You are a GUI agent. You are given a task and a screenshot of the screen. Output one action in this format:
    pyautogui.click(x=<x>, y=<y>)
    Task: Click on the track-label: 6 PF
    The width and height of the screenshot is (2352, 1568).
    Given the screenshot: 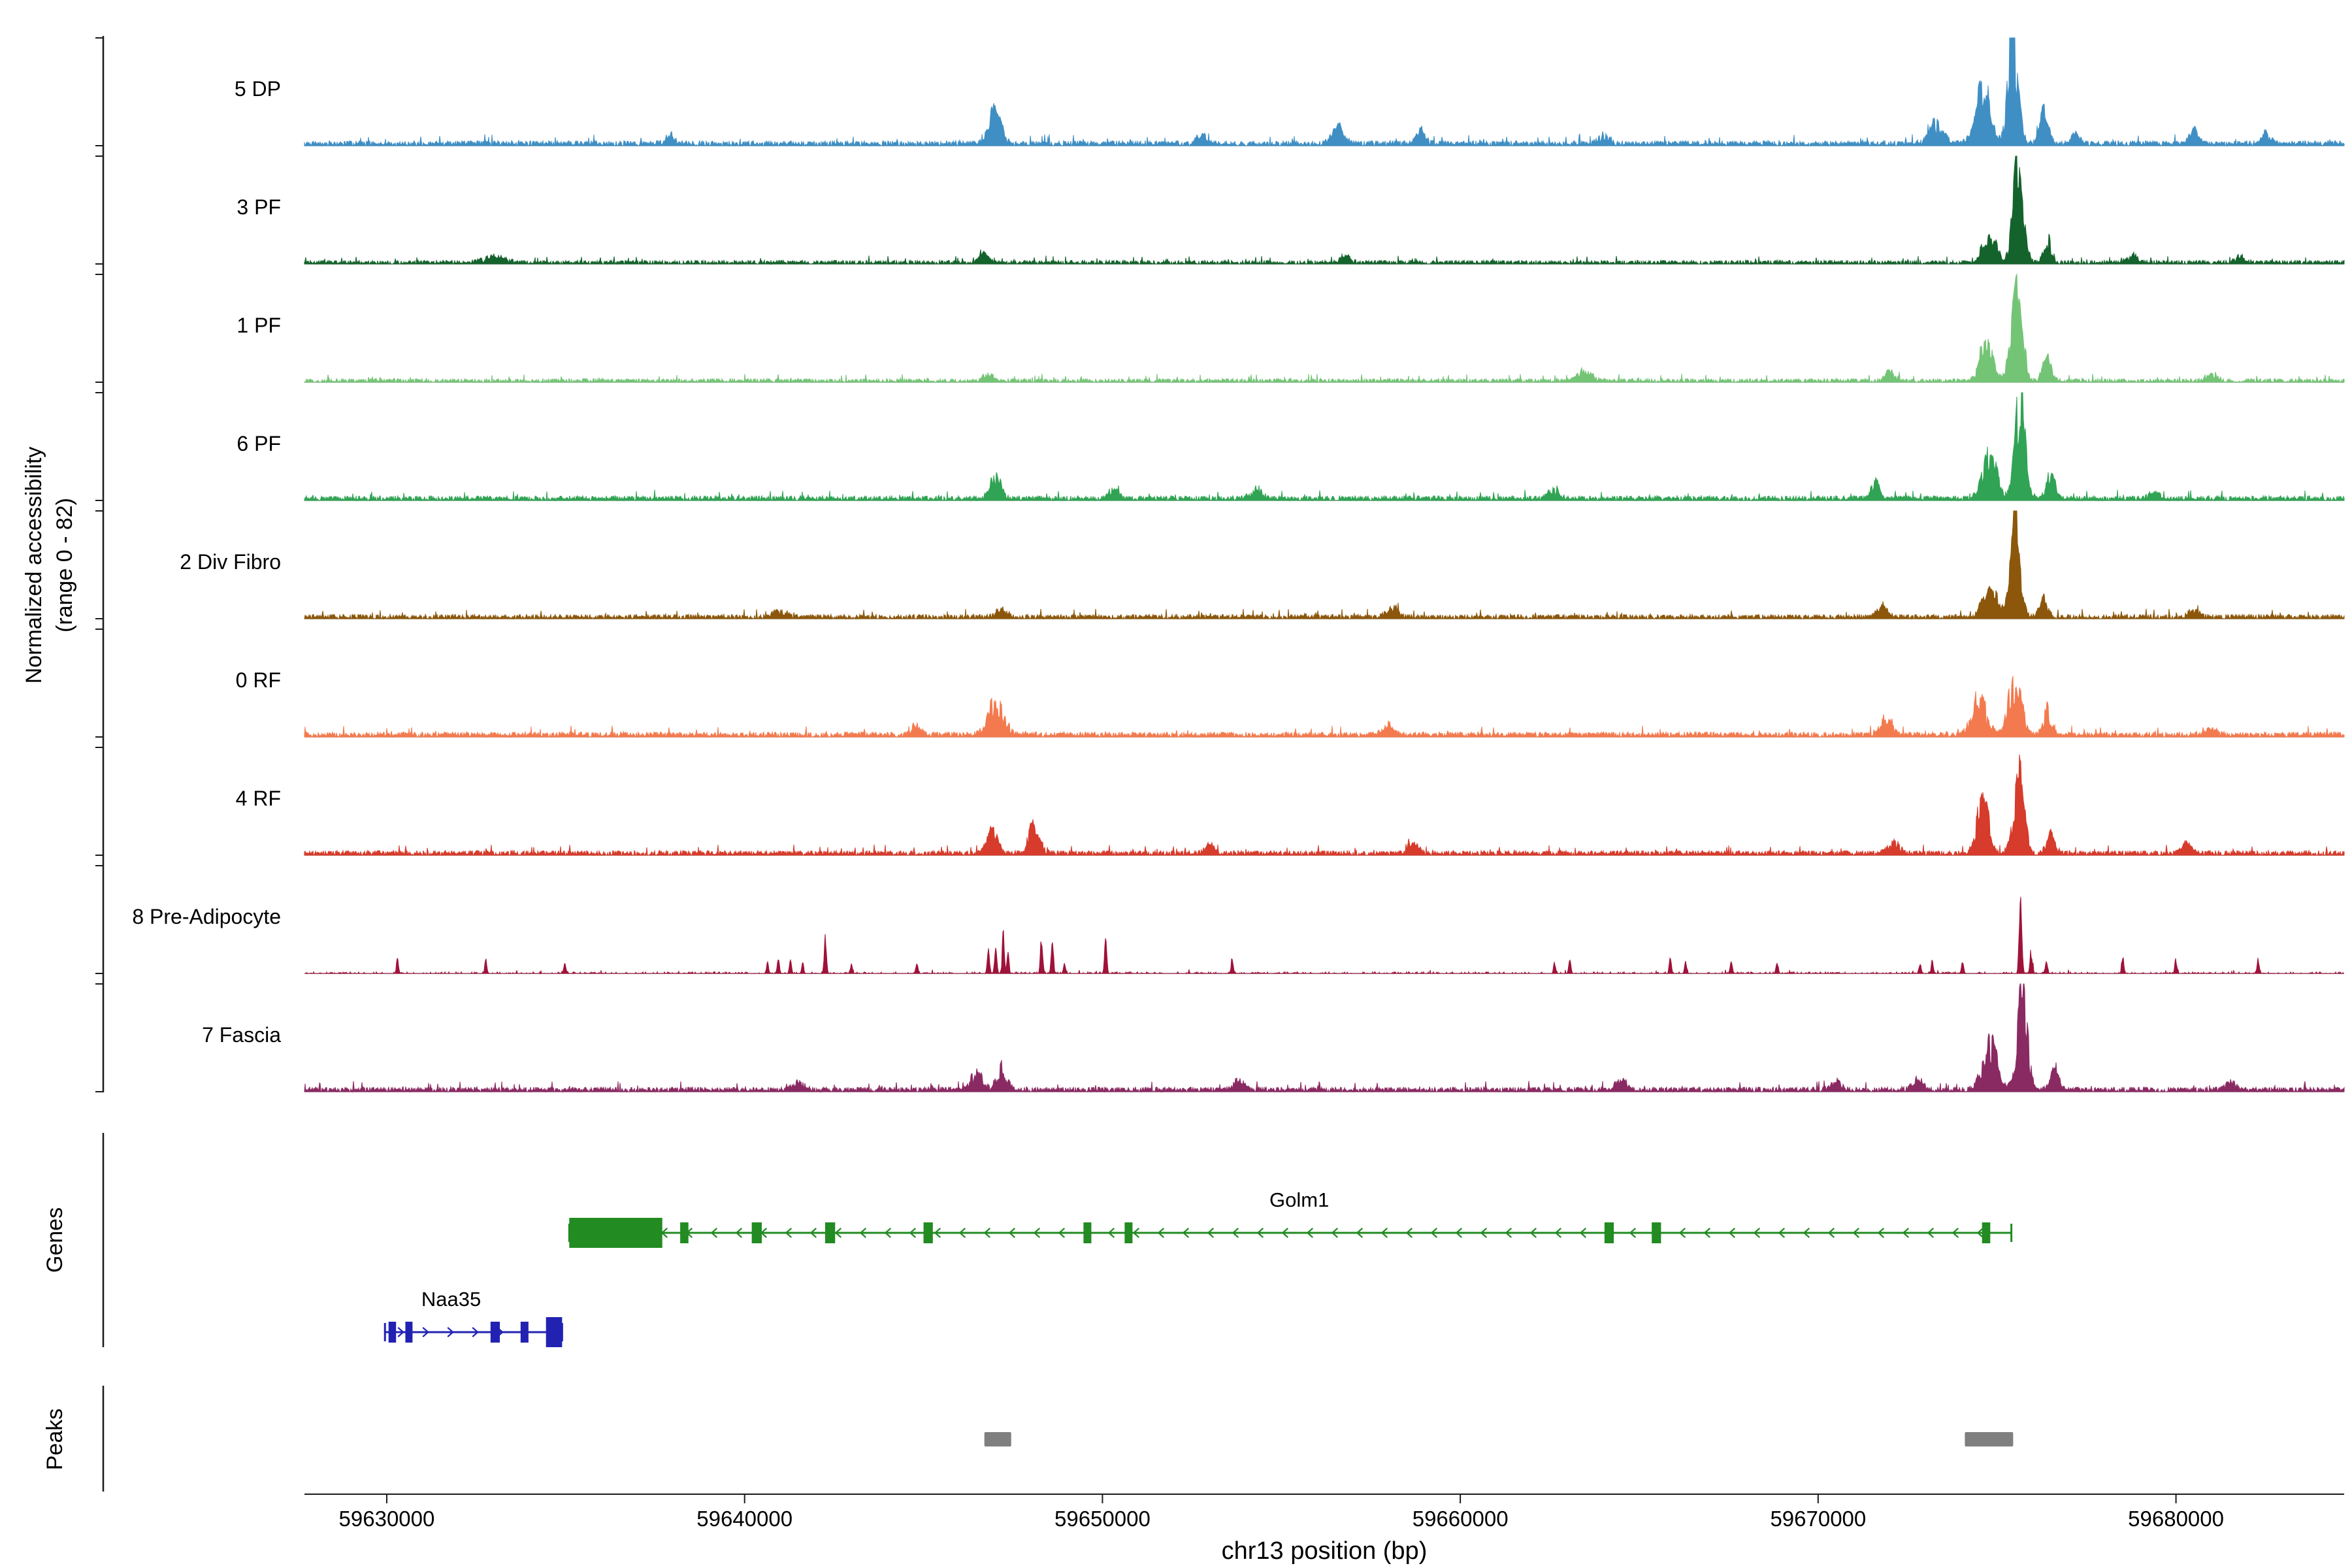 What is the action you would take?
    pyautogui.click(x=259, y=443)
    